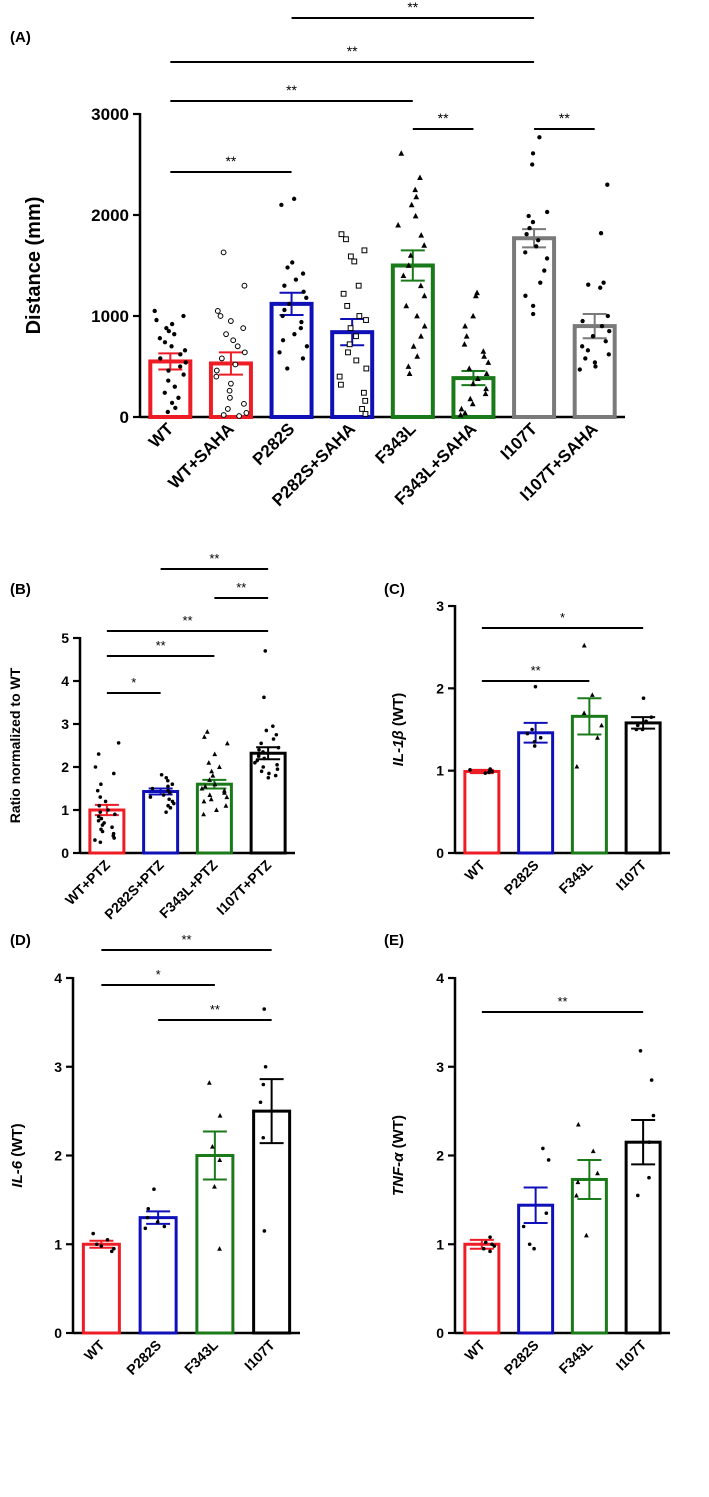  Describe the element at coordinates (143, 1357) in the screenshot. I see `category-label: P282S` at that location.